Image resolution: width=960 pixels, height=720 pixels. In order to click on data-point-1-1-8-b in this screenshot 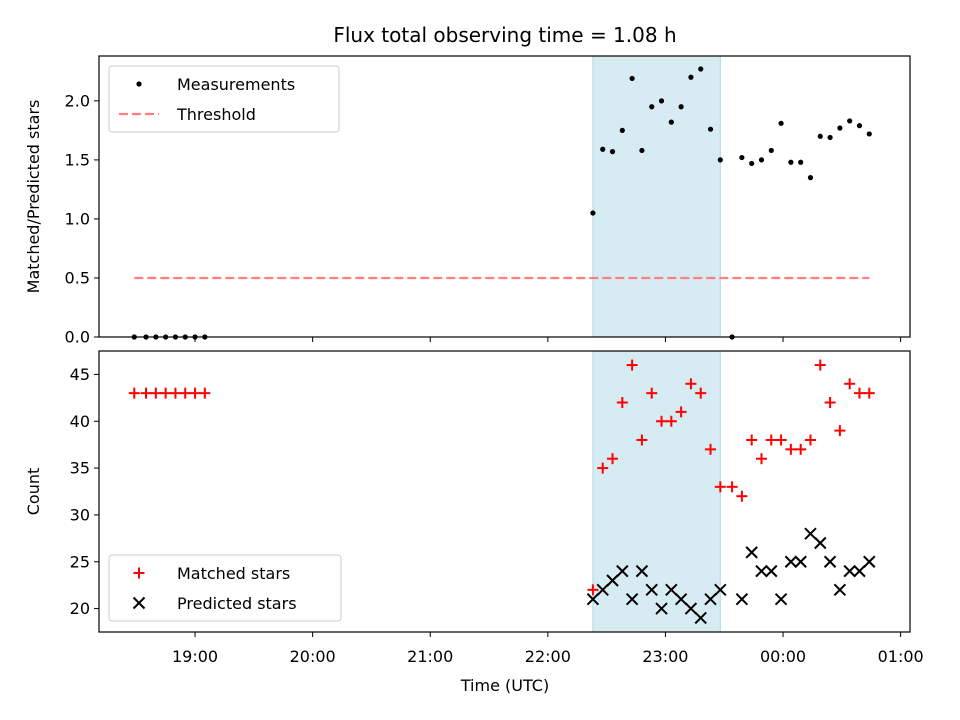, I will do `click(671, 590)`.